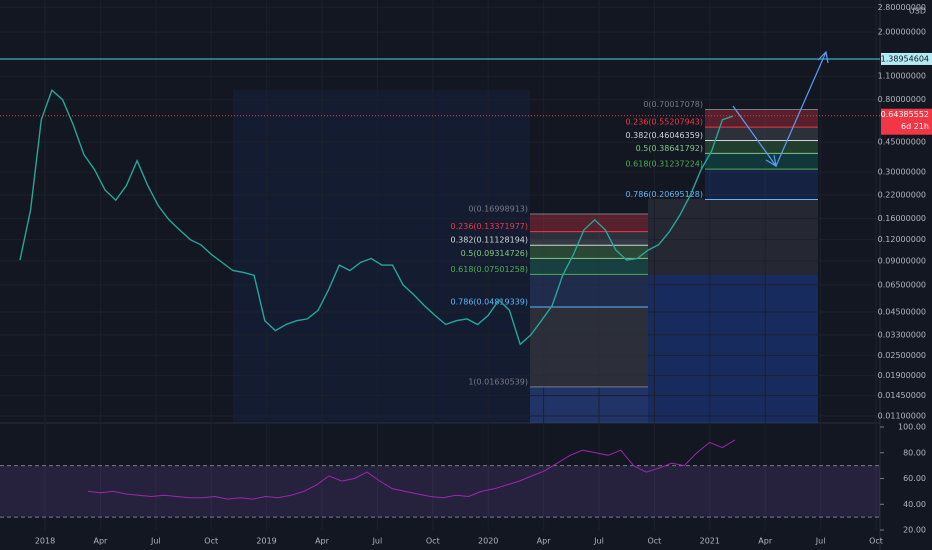  I want to click on price-tick-label: 0.03300000, so click(902, 334).